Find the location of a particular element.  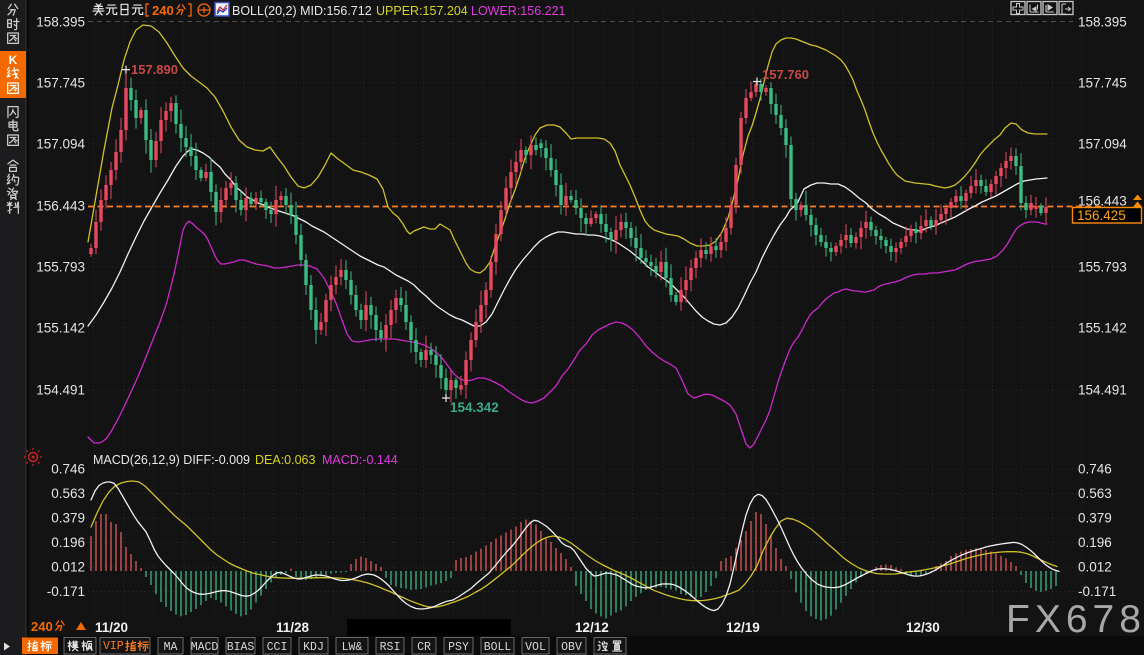

svg-text: CCI is located at coordinates (277, 647).